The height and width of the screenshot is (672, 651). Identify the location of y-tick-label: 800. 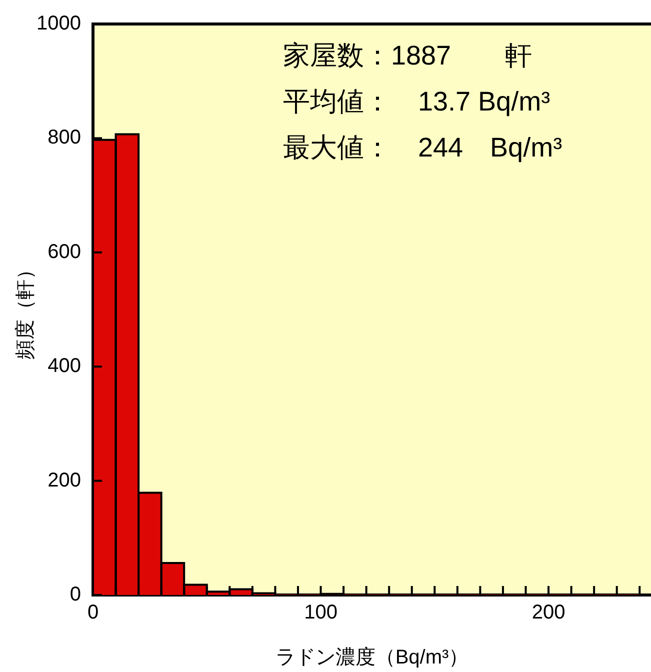
(64, 137).